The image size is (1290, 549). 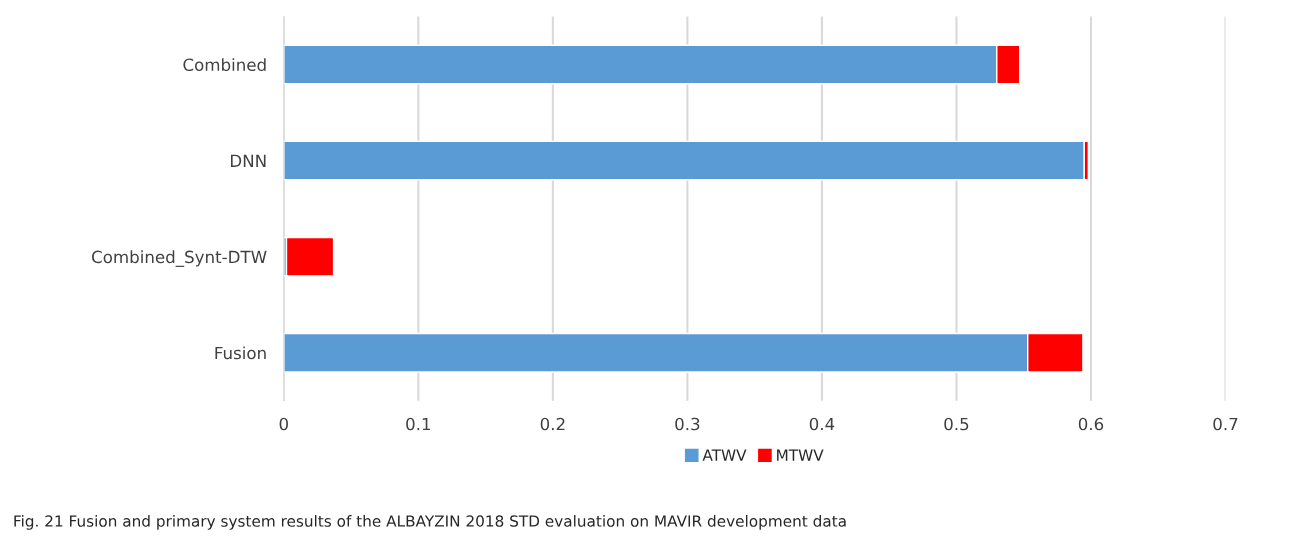 I want to click on x-tick-label: 0, so click(x=283, y=424).